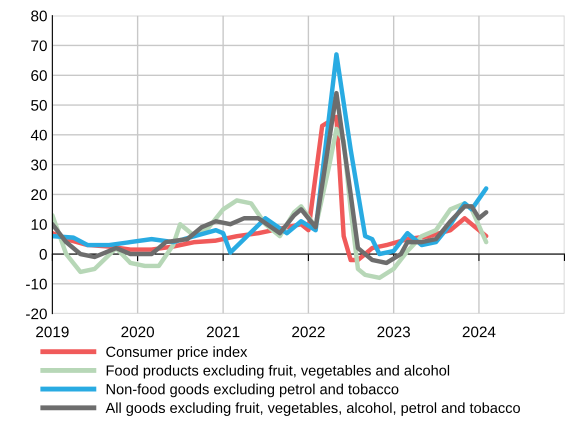  What do you see at coordinates (38, 135) in the screenshot?
I see `y-tick-label: 40` at bounding box center [38, 135].